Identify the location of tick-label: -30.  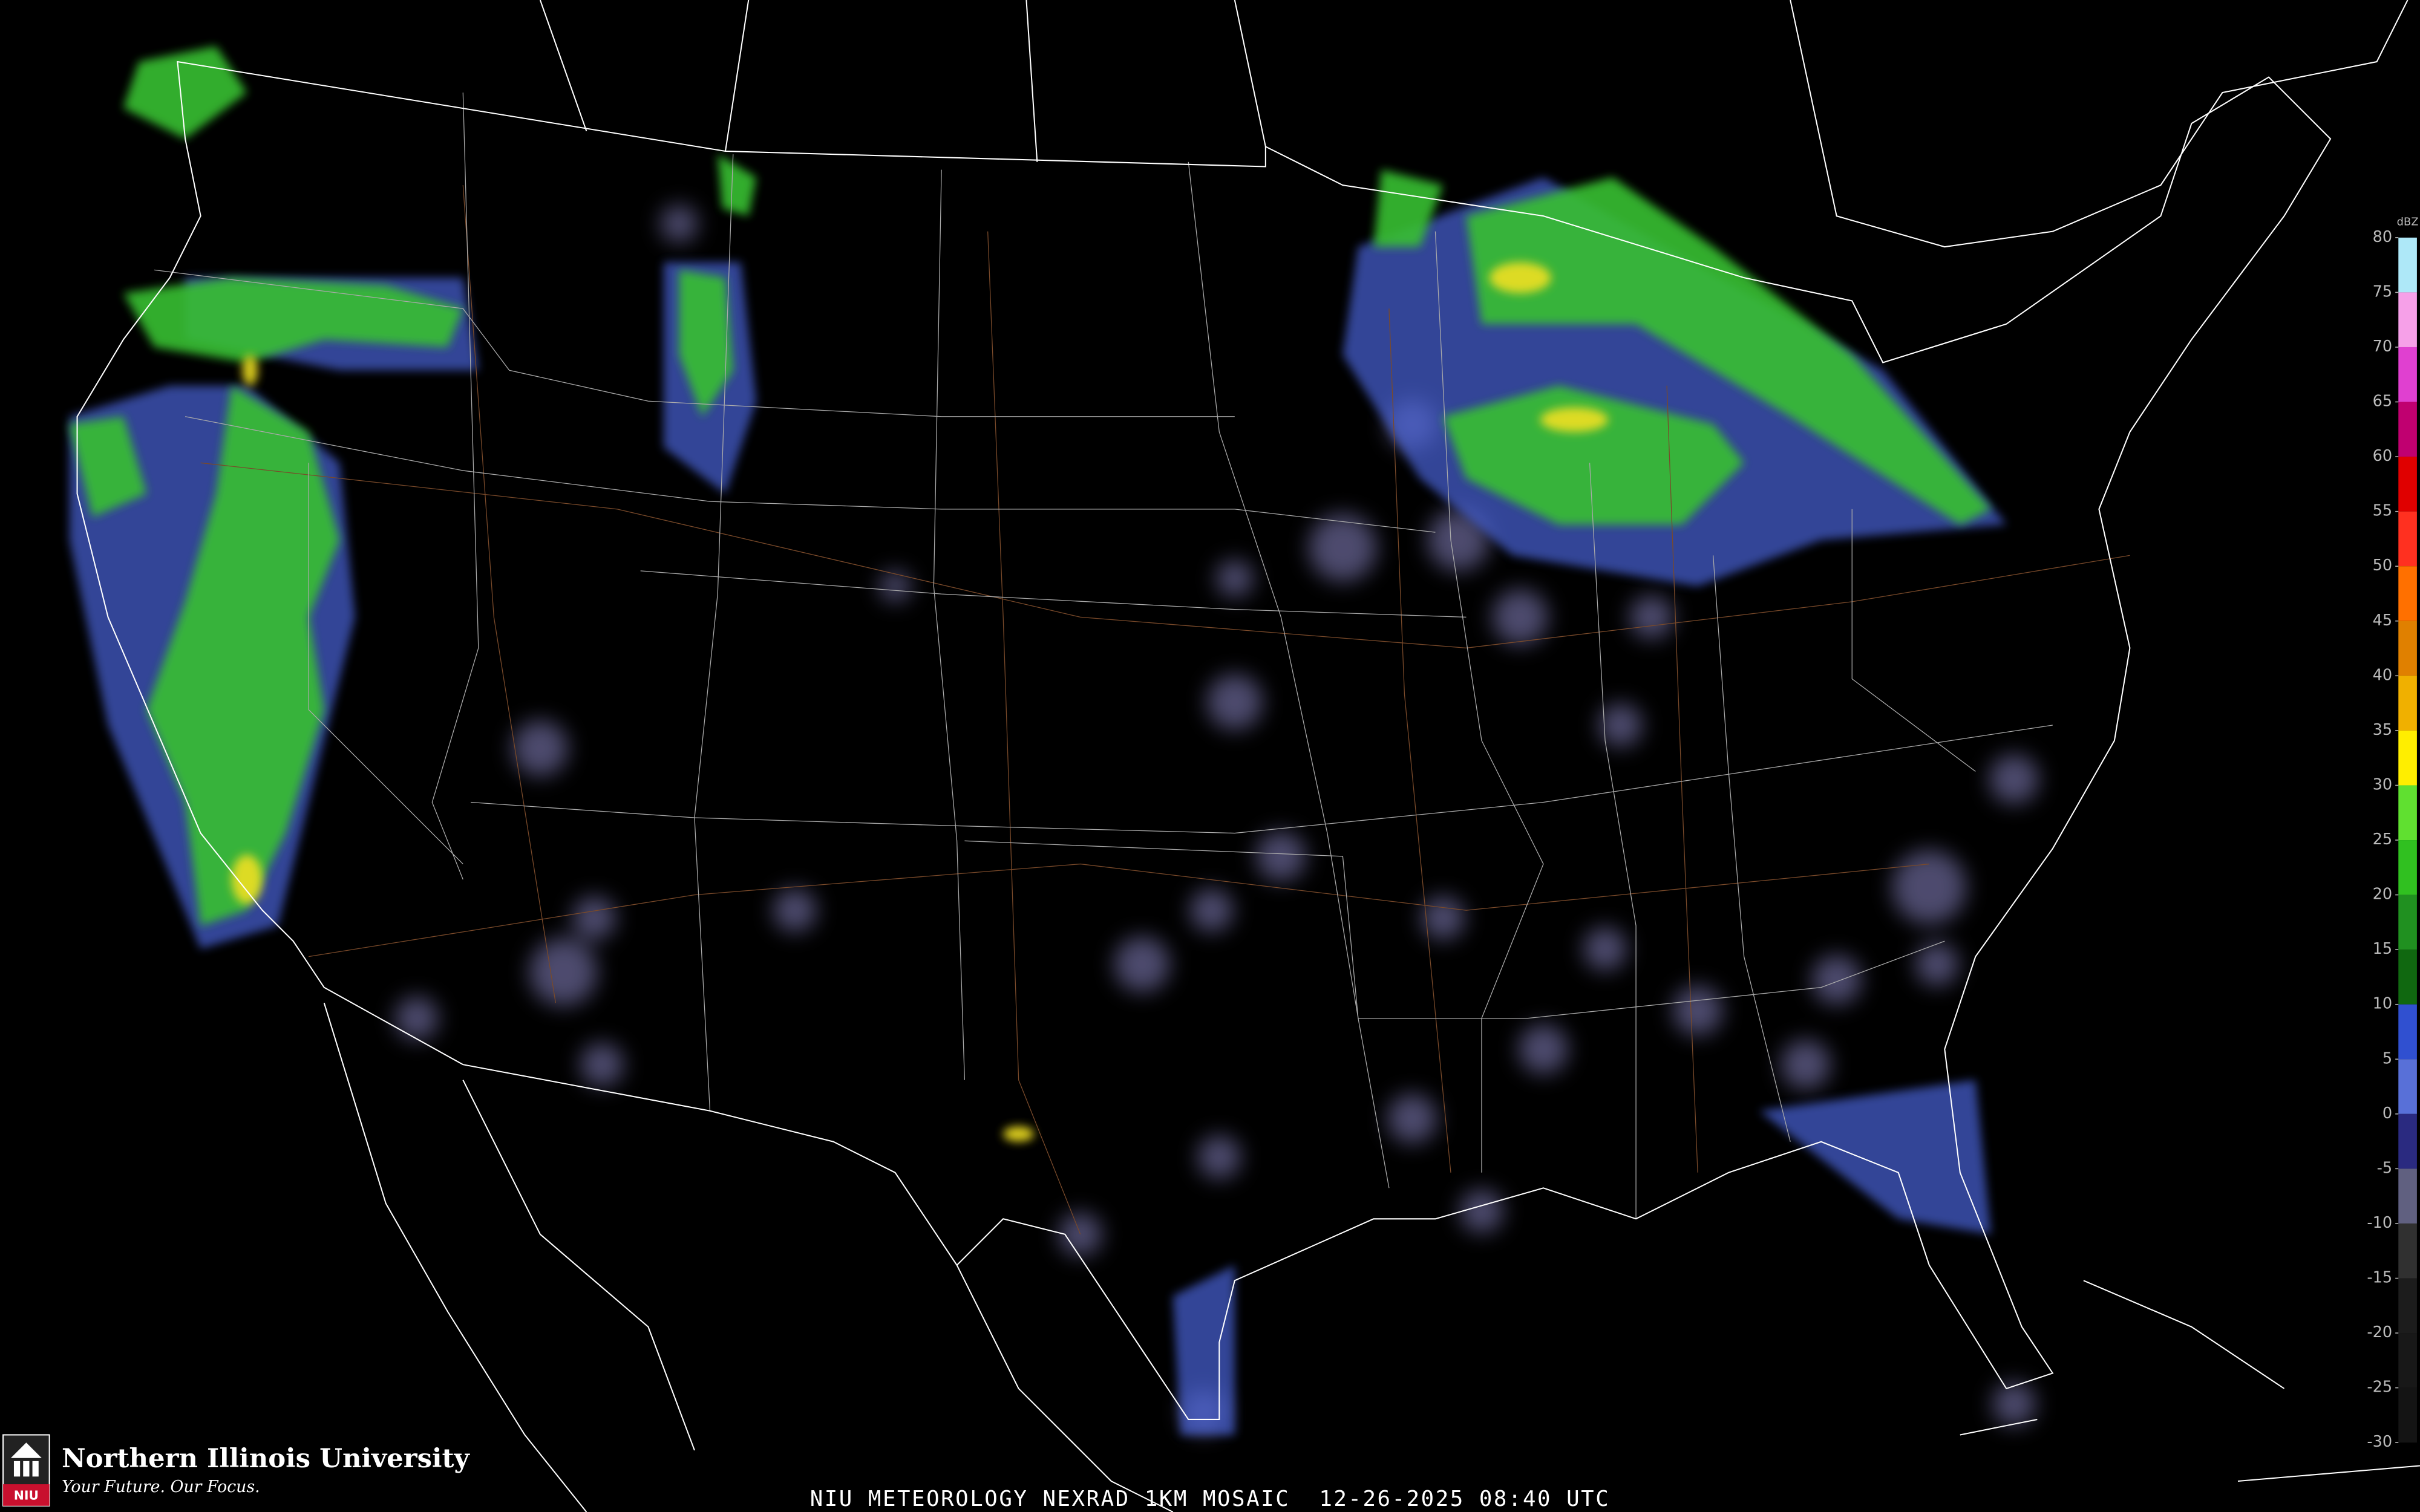
(2379, 1442).